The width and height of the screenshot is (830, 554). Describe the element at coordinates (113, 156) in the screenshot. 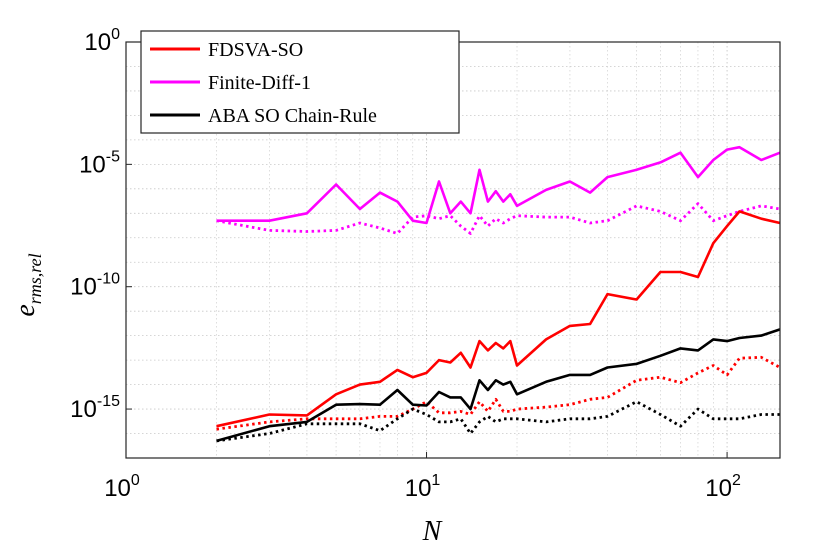

I see `y-tick-label-exponent: -5` at that location.